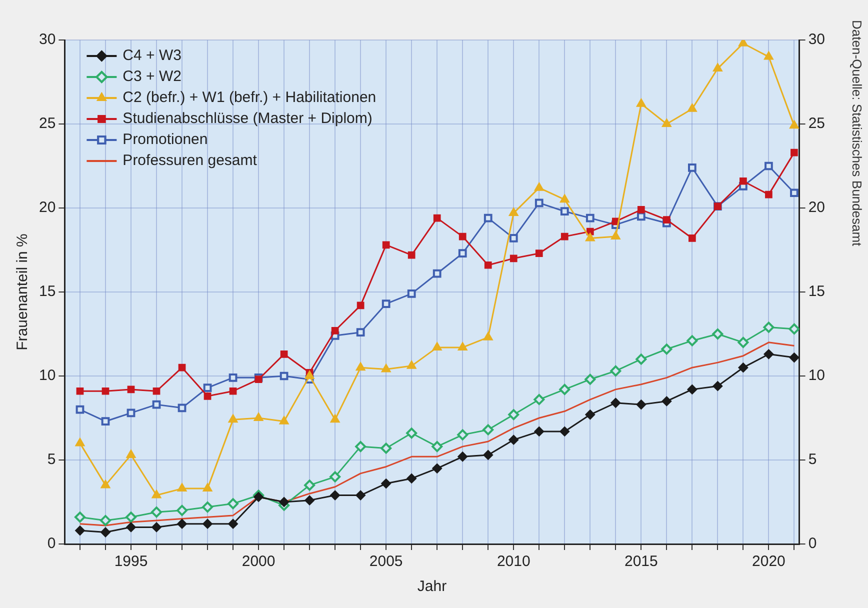  Describe the element at coordinates (812, 543) in the screenshot. I see `y2-tick-label: 0` at that location.